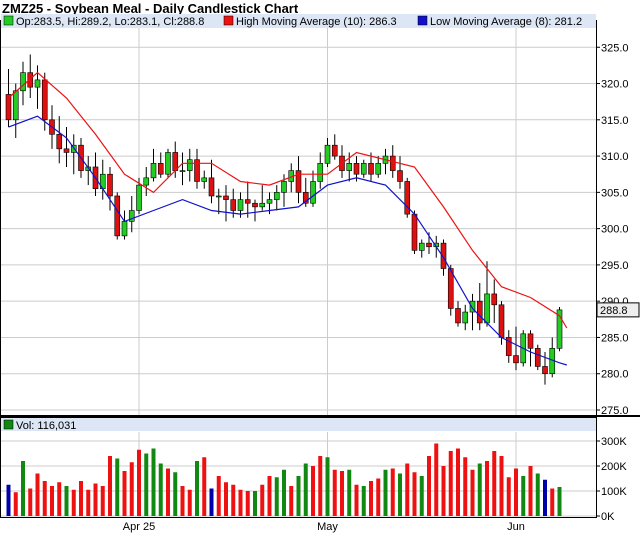 This screenshot has height=536, width=640. What do you see at coordinates (506, 22) in the screenshot?
I see `low-ma-legend: Low Moving Average (8): 281.2` at bounding box center [506, 22].